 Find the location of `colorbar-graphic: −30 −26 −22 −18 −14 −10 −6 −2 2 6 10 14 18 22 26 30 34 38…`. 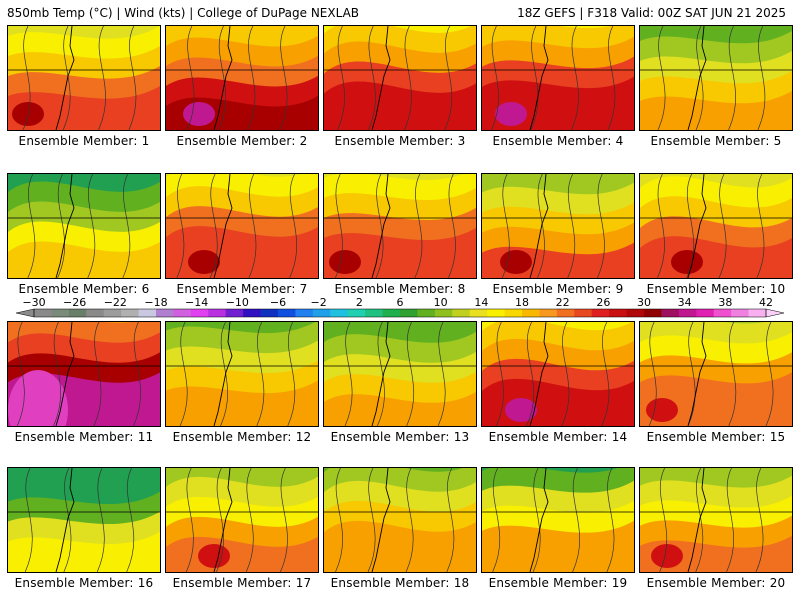

colorbar-graphic: −30 −26 −22 −18 −14 −10 −6 −2 2 6 10 14 18 22 26 30 34 38… is located at coordinates (400, 307).